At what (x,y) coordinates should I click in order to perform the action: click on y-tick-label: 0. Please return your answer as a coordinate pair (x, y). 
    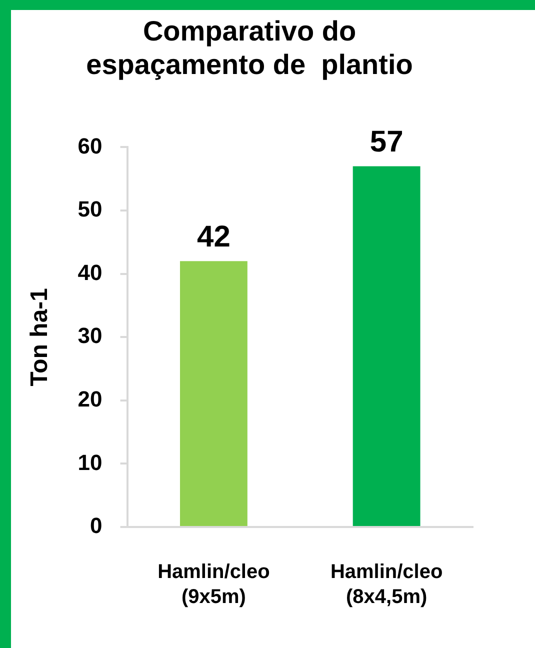
    Looking at the image, I should click on (96, 525).